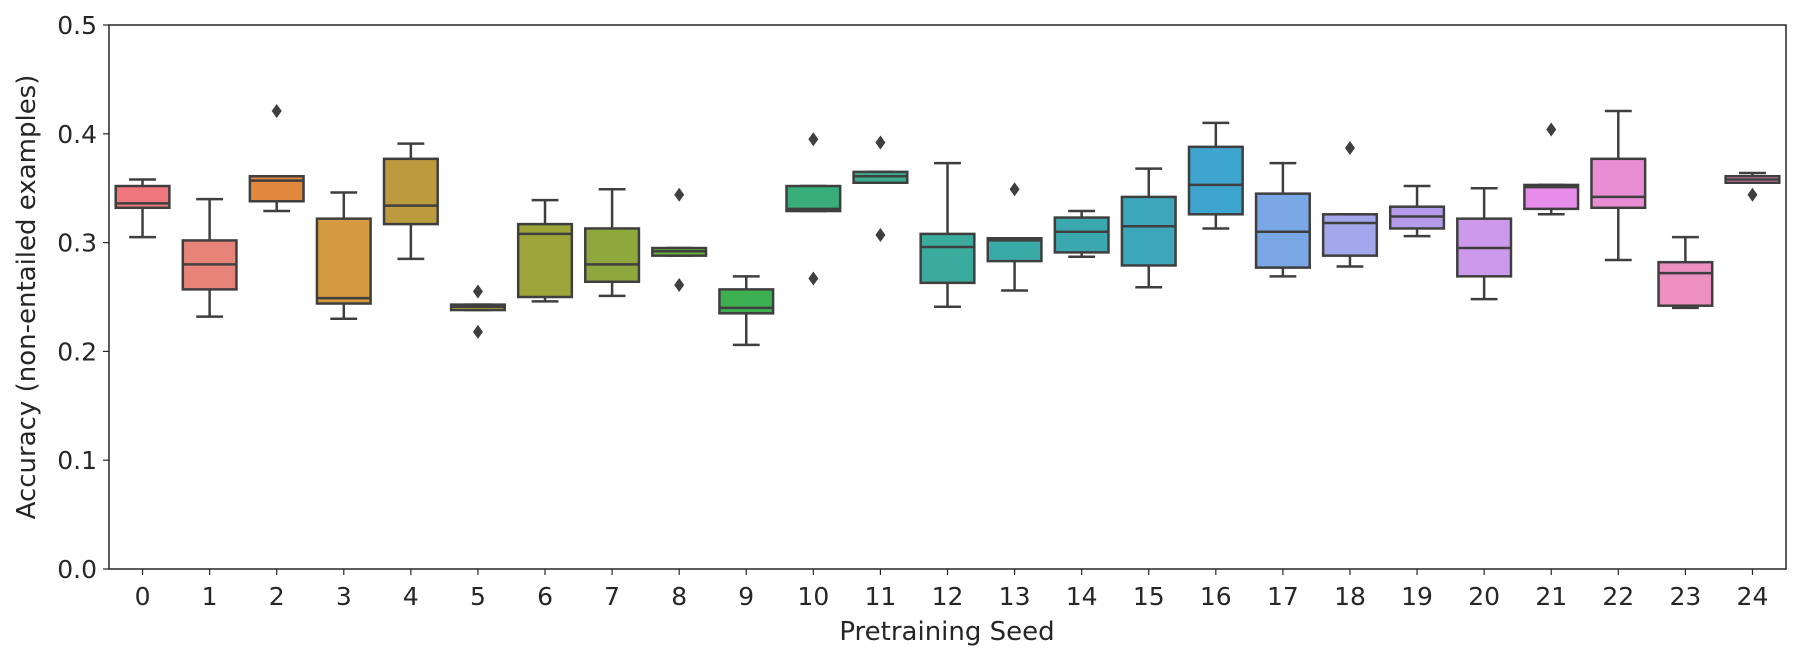 The image size is (1797, 661). I want to click on x-tick-label: 8, so click(679, 596).